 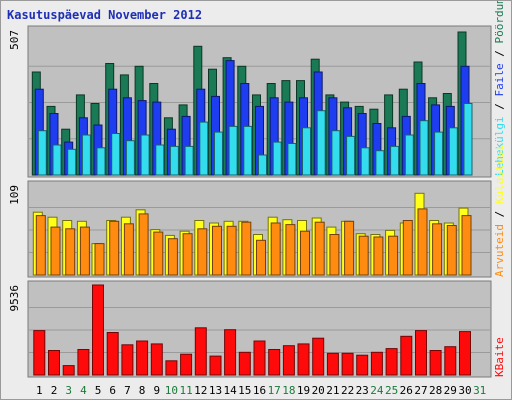 I want to click on bar-visits-Lehekülgi-23, so click(x=365, y=161).